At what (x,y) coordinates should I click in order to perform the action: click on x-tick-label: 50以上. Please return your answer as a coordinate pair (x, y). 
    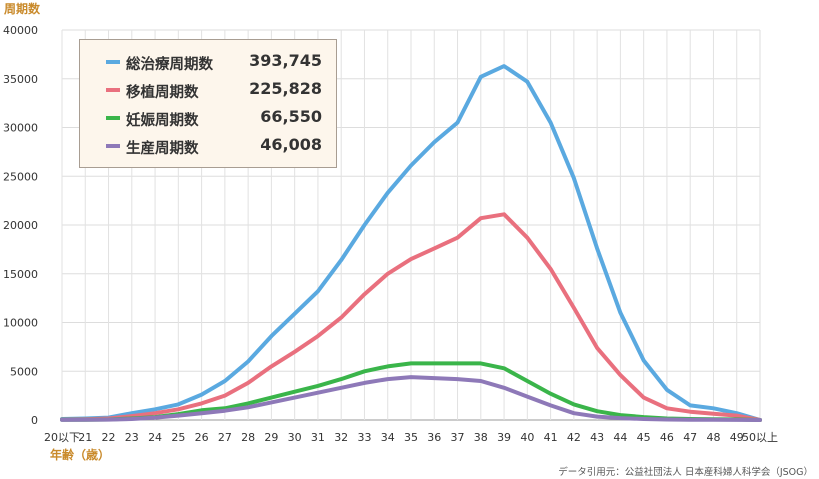
    Looking at the image, I should click on (760, 437).